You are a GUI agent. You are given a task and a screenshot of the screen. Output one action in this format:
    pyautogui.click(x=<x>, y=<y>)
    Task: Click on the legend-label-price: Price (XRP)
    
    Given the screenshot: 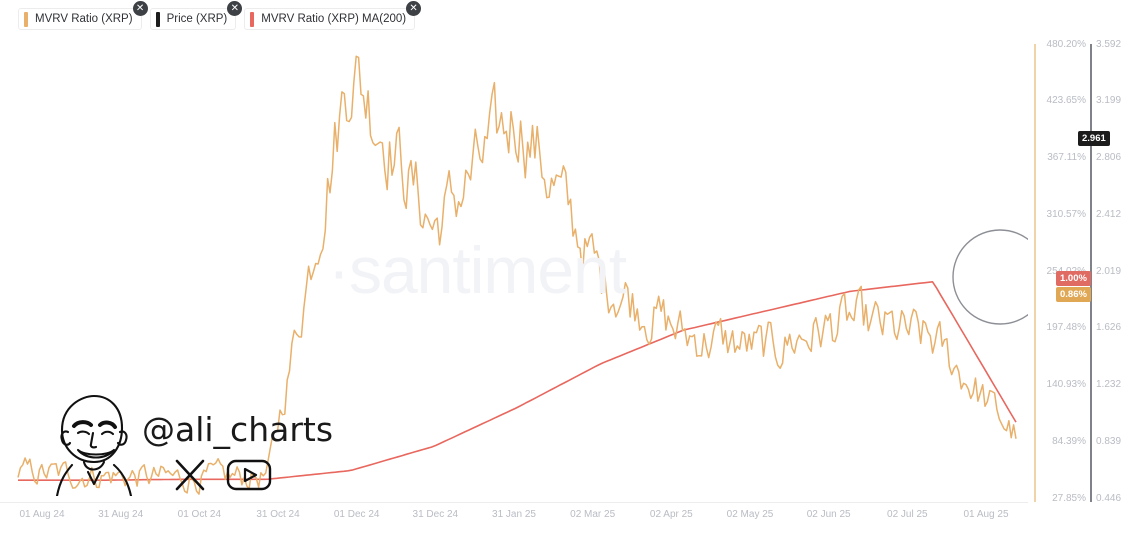 What is the action you would take?
    pyautogui.click(x=197, y=19)
    